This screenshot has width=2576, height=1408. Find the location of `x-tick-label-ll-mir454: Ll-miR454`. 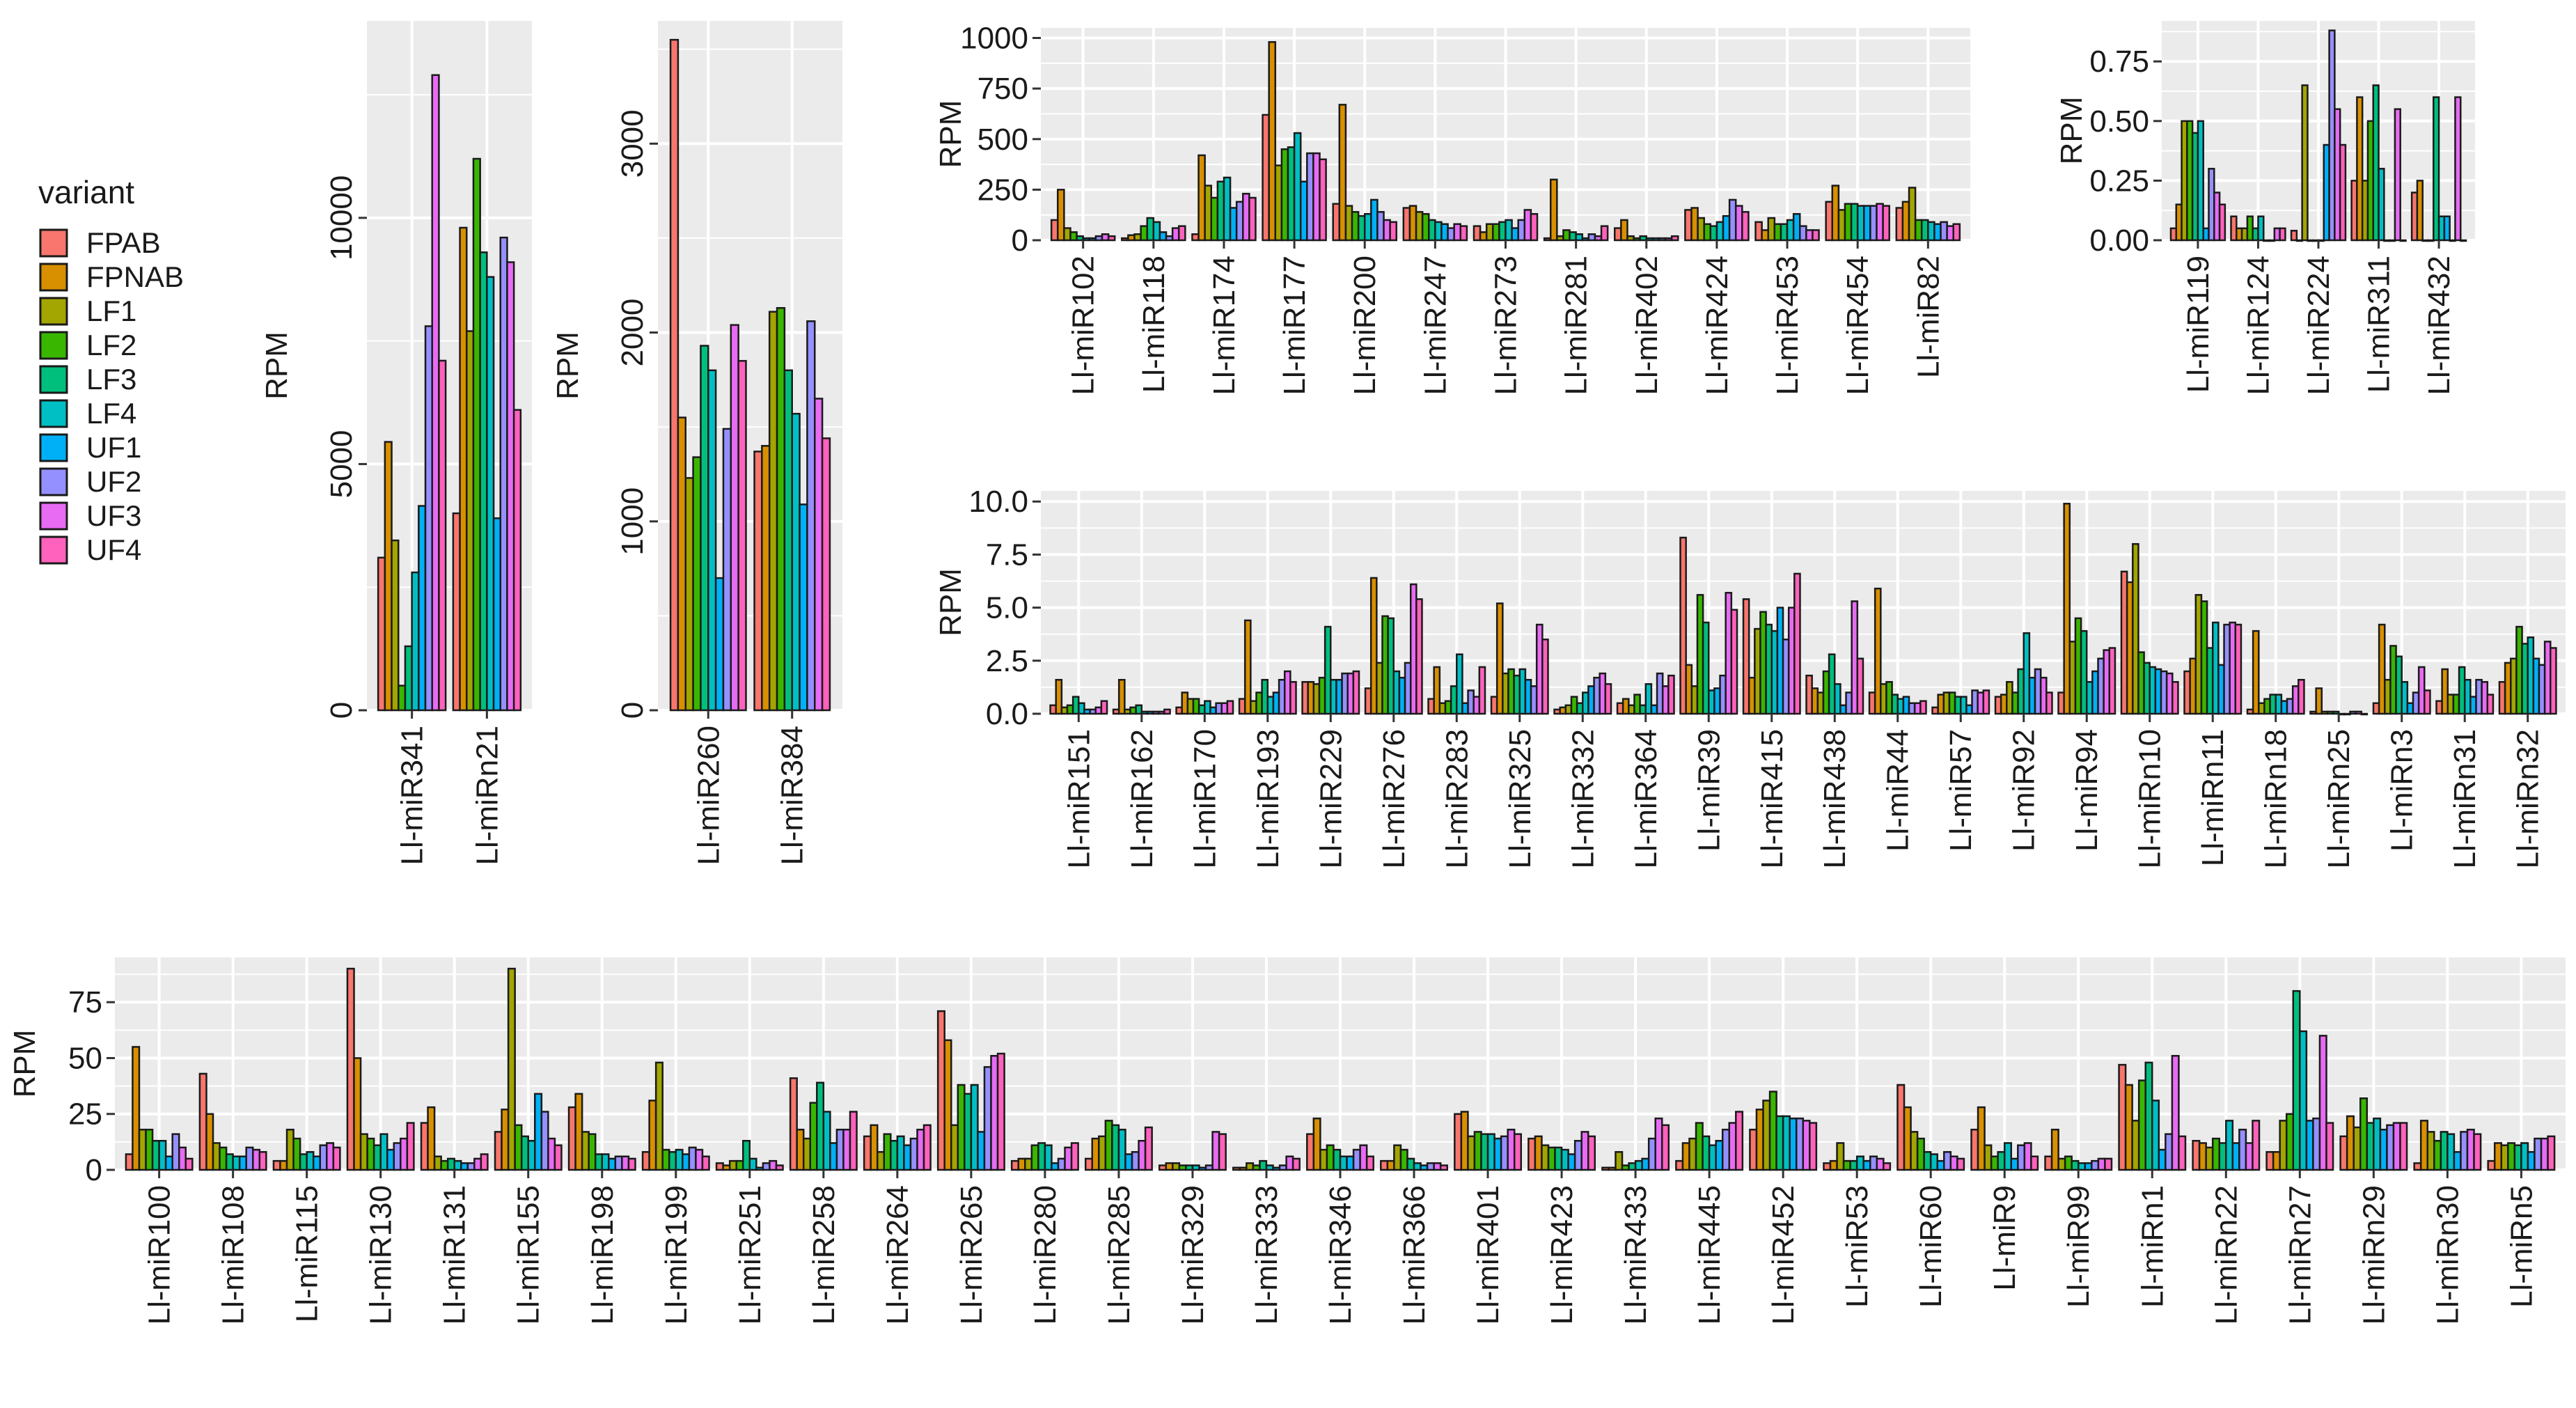

x-tick-label-ll-mir454: Ll-miR454 is located at coordinates (1858, 326).